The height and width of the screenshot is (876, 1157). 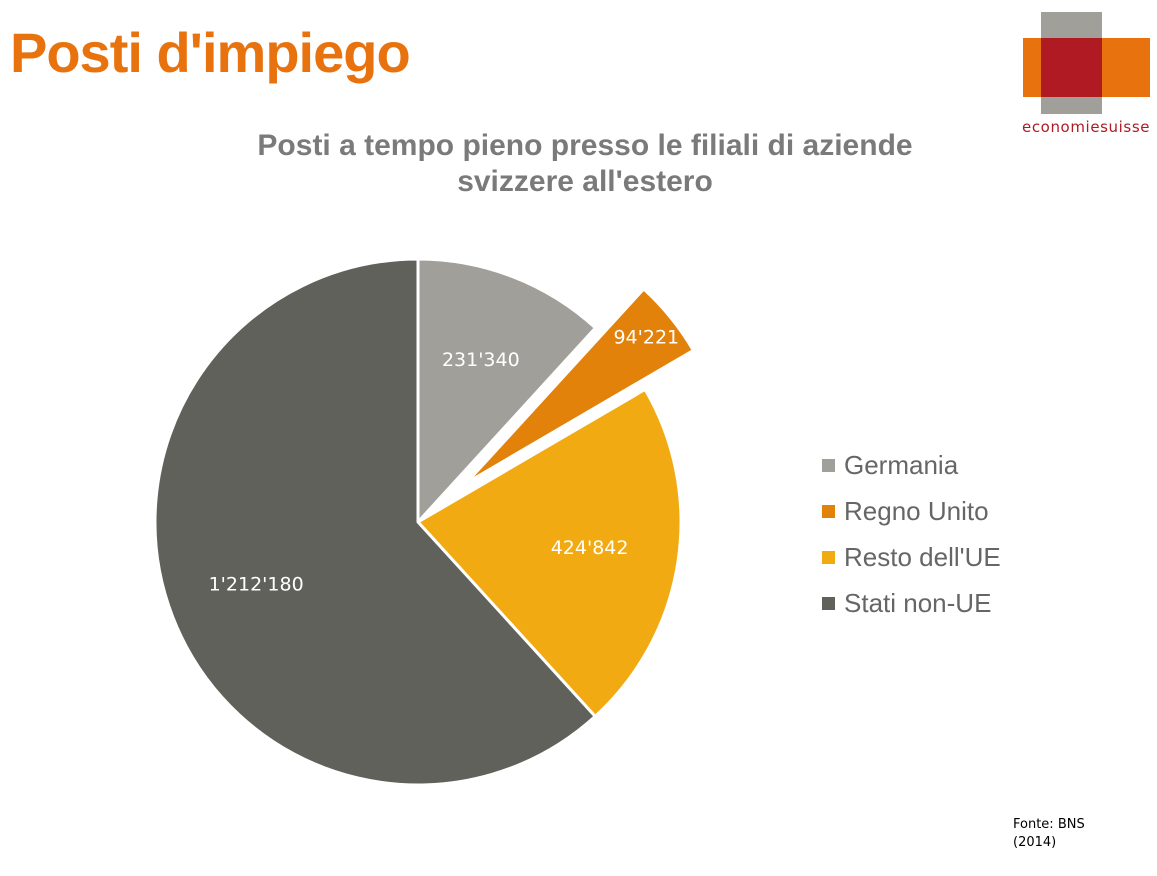 What do you see at coordinates (1086, 63) in the screenshot?
I see `logo-mark` at bounding box center [1086, 63].